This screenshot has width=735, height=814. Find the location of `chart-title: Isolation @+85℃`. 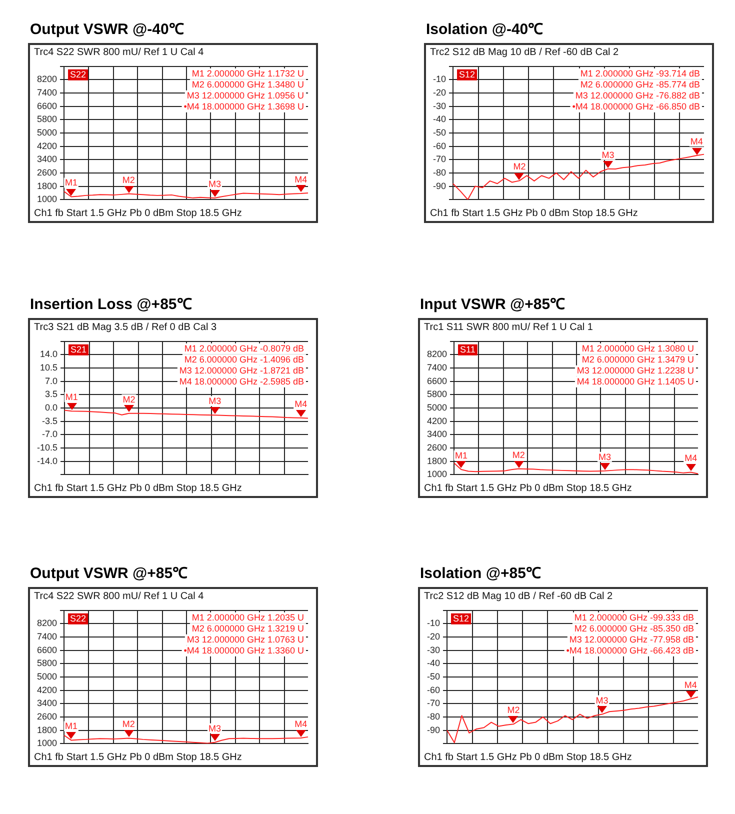

chart-title: Isolation @+85℃ is located at coordinates (481, 573).